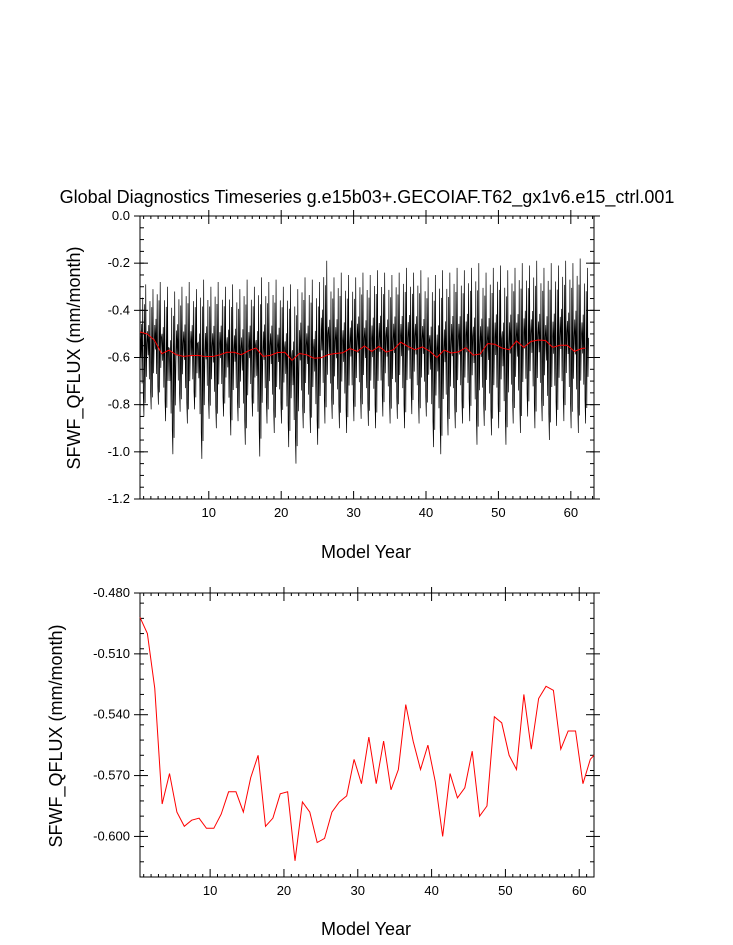 The height and width of the screenshot is (945, 733). What do you see at coordinates (119, 498) in the screenshot?
I see `y-tick-label: -1.2` at bounding box center [119, 498].